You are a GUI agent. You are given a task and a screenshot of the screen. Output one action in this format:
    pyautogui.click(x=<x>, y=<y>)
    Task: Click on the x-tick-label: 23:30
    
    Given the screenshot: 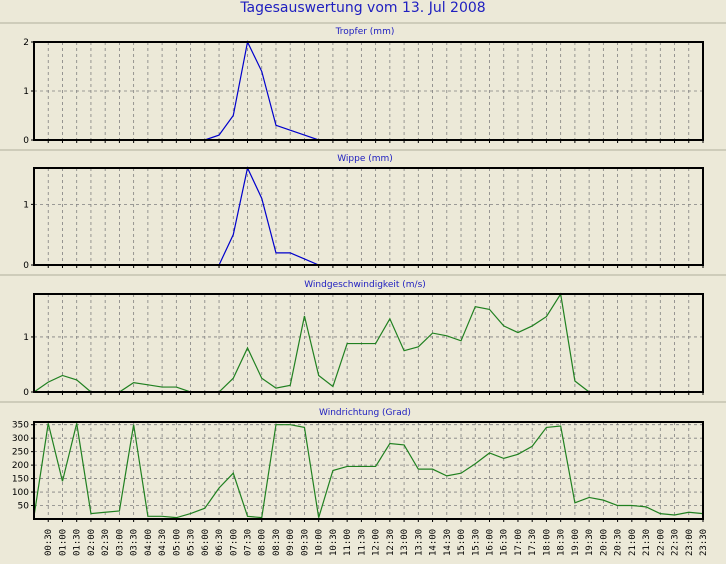 What is the action you would take?
    pyautogui.click(x=704, y=542)
    